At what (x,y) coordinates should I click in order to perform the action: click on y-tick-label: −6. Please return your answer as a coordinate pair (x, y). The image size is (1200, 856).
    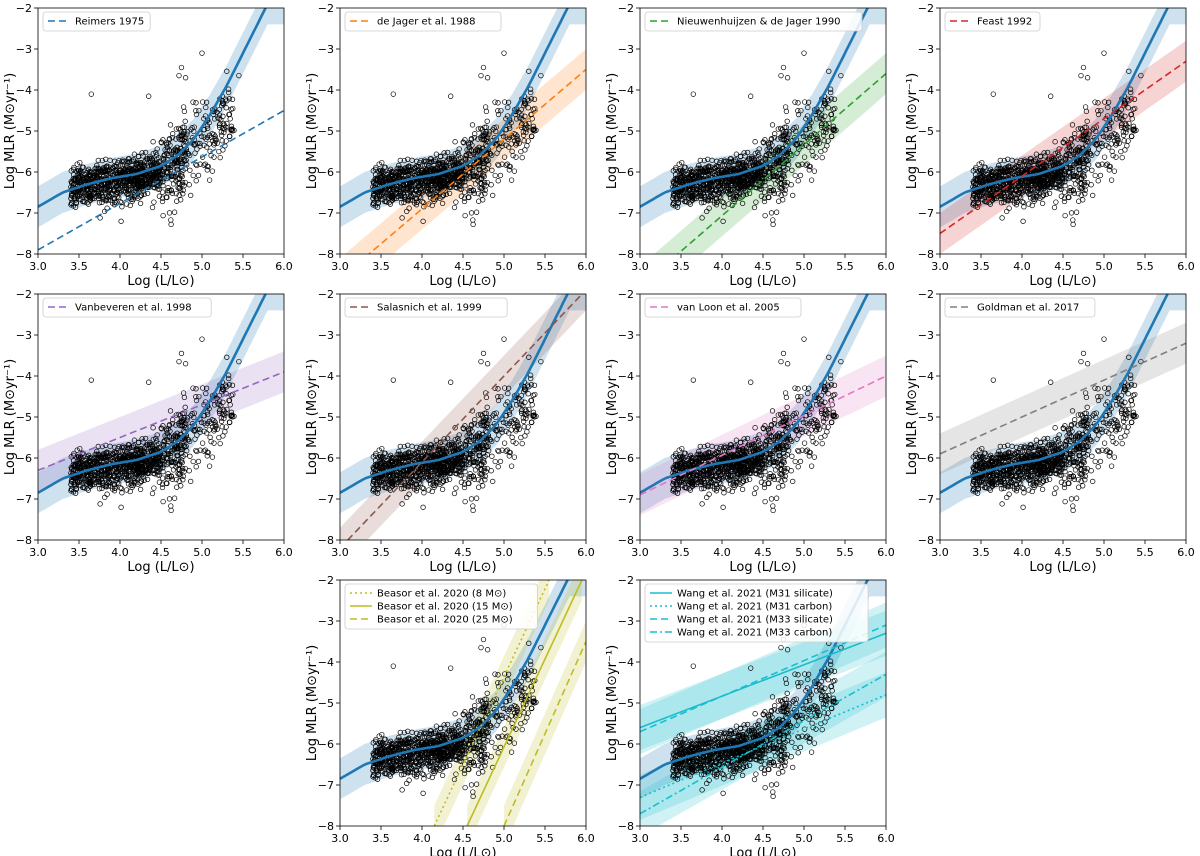
    Looking at the image, I should click on (326, 172).